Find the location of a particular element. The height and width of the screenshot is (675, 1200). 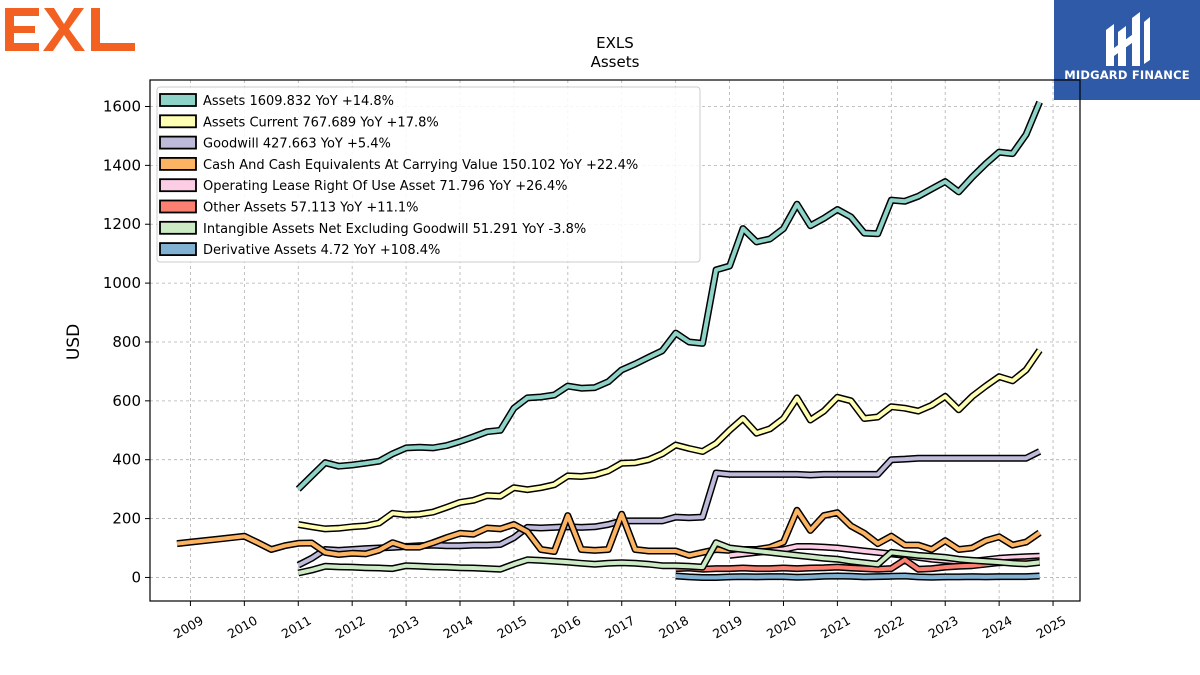

x-tick-label: 2025 is located at coordinates (1050, 627).